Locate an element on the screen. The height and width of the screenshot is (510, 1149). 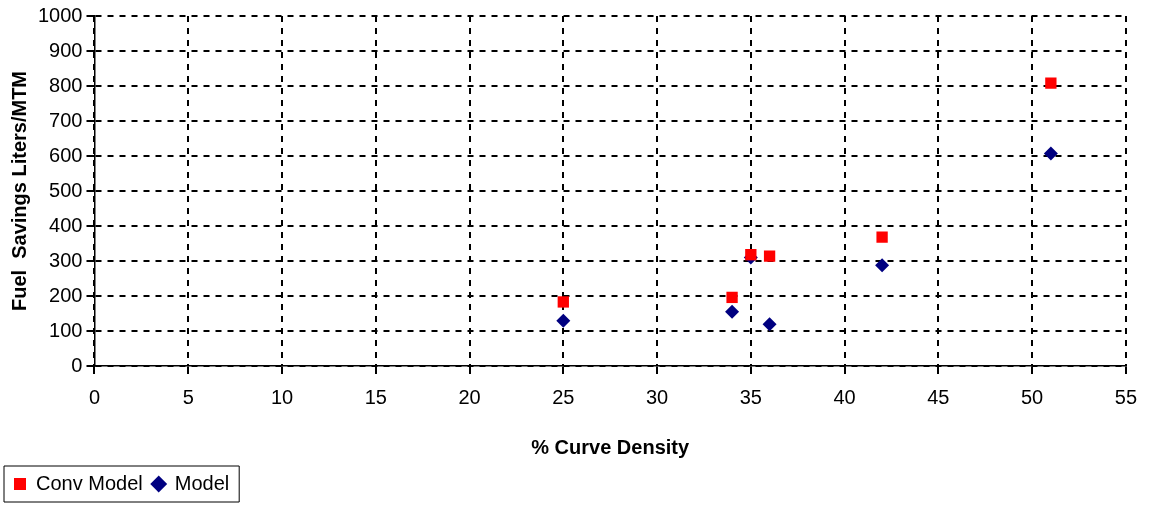
y-tick-label: 700 is located at coordinates (66, 119).